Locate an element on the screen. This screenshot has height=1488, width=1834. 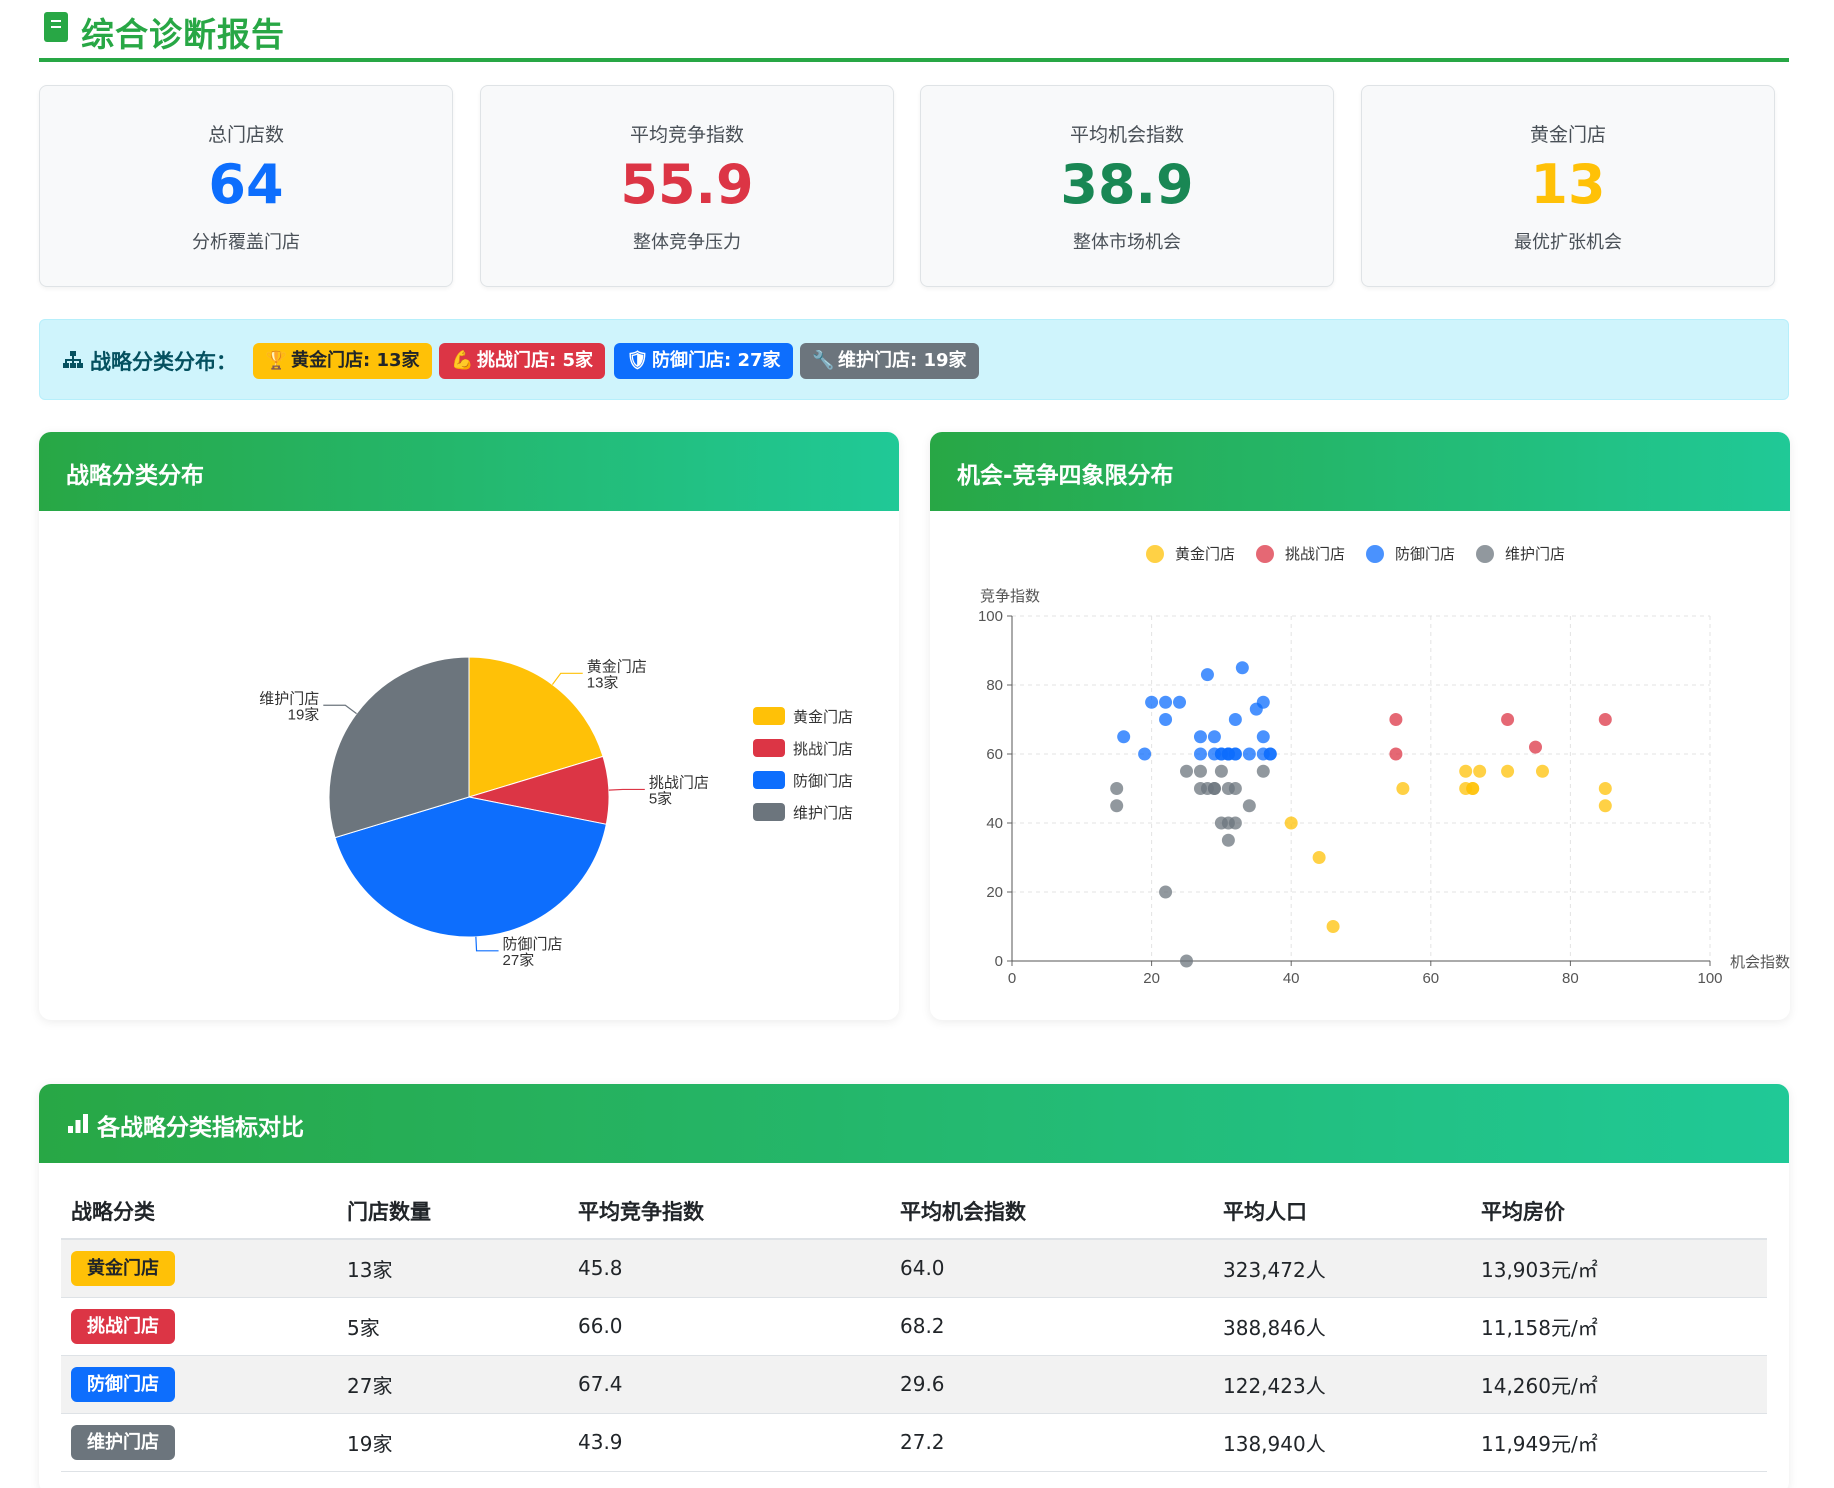
table-header-row: 战略分类 门店数量 平均竞争指数 平均机会指数 平均人口 平均房价 is located at coordinates (914, 1212).